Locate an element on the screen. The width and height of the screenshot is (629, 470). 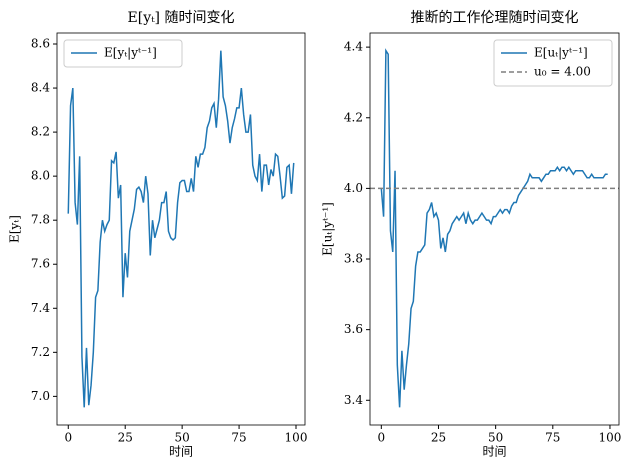
y-tick-label: 7.4 is located at coordinates (40, 308).